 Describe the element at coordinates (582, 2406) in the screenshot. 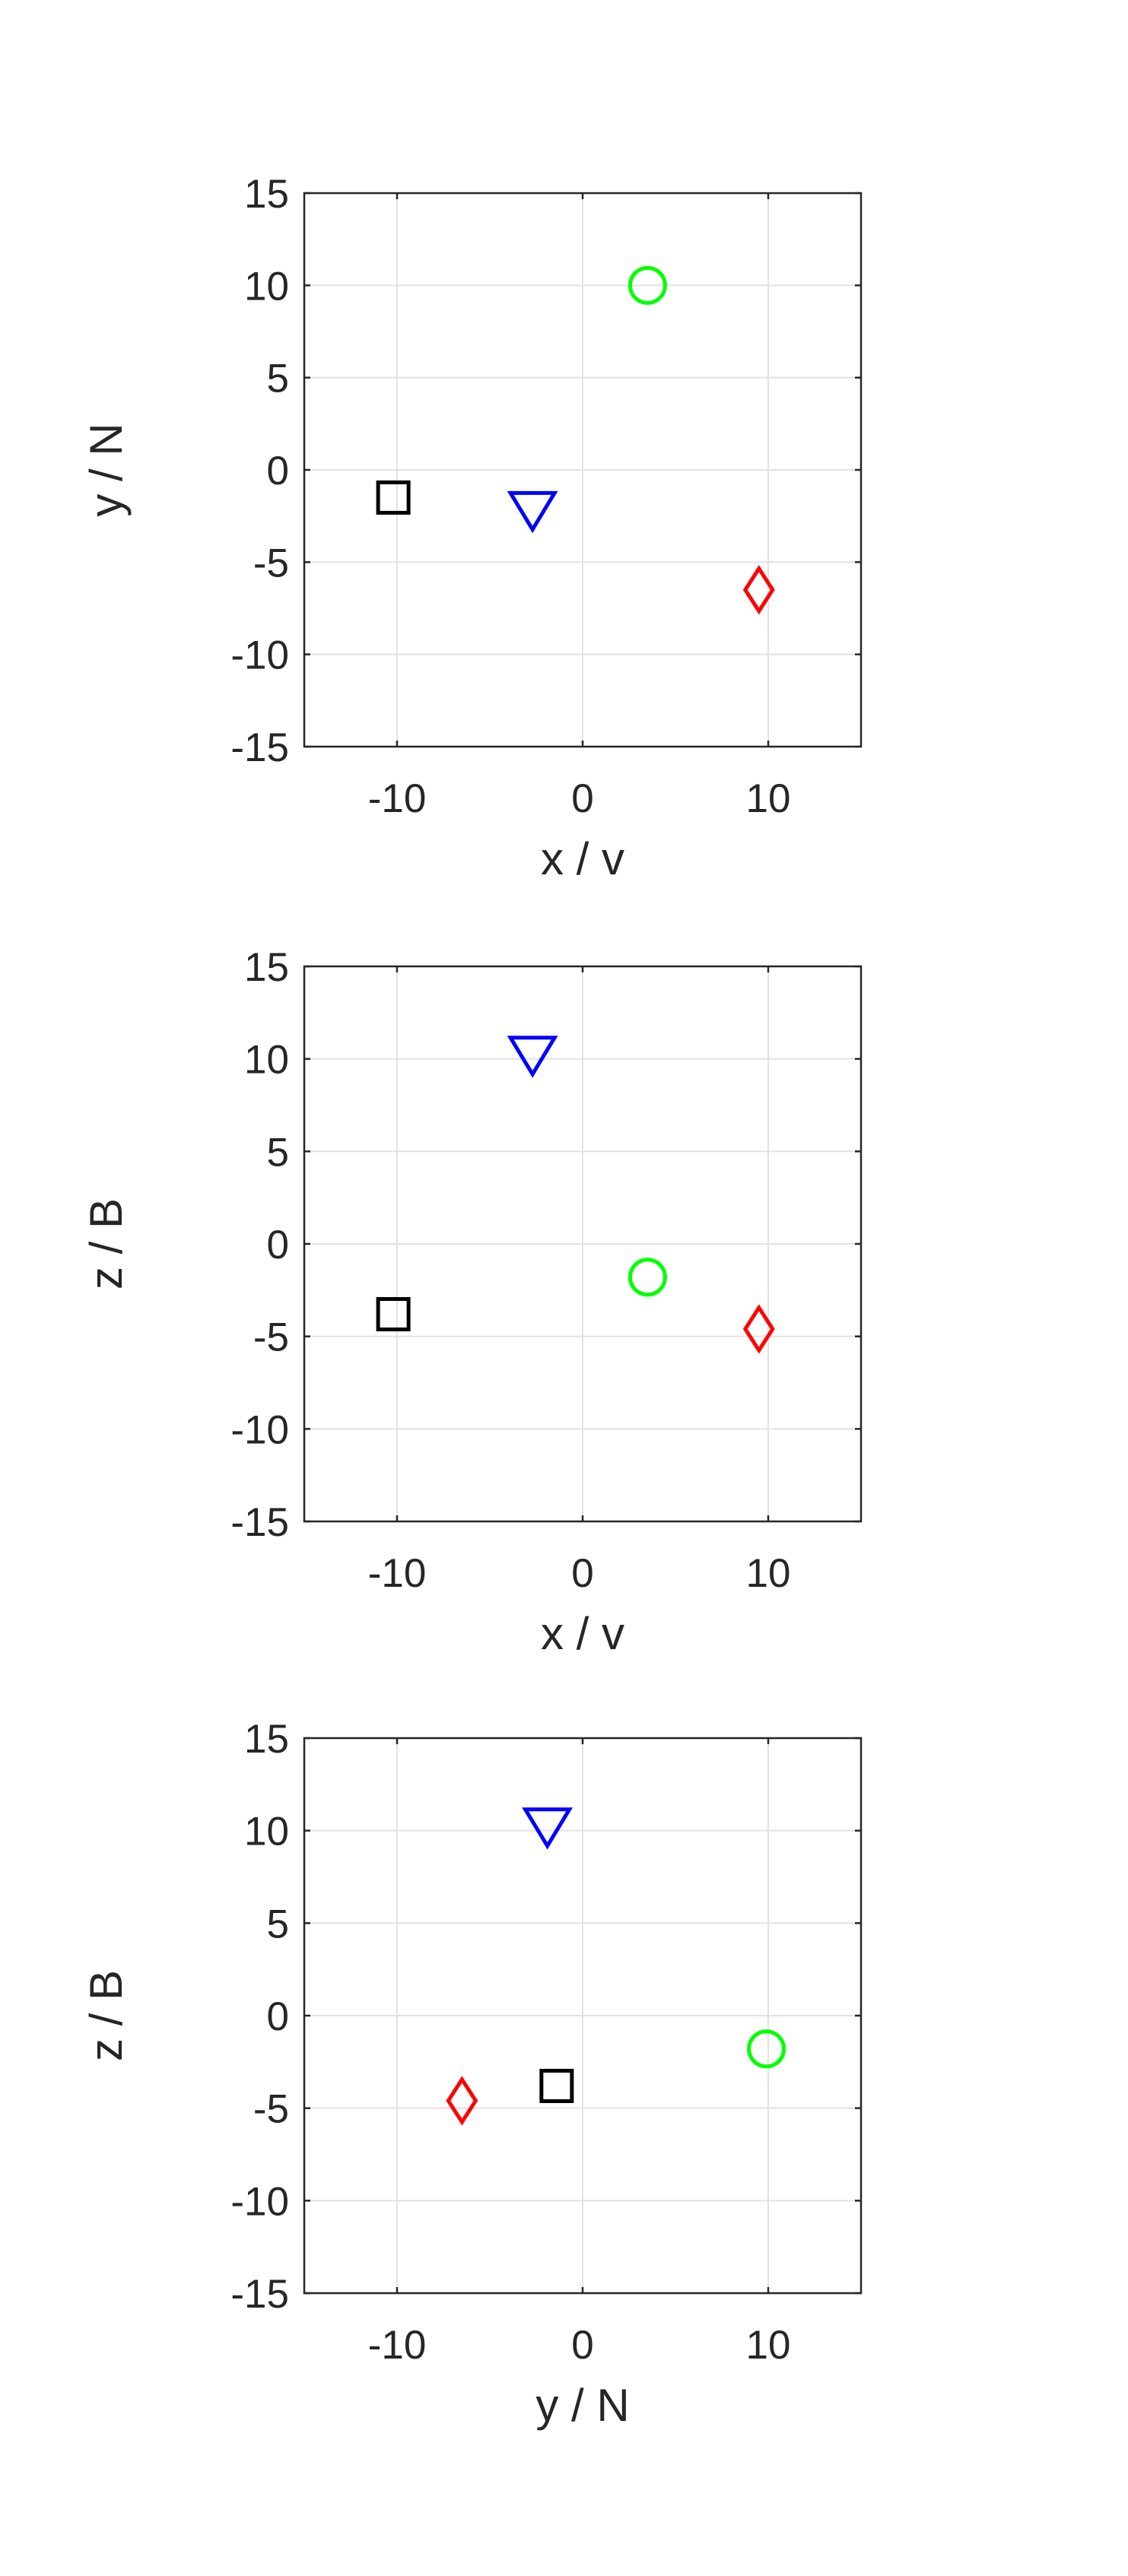

I see `x-axis-label: y / N` at that location.